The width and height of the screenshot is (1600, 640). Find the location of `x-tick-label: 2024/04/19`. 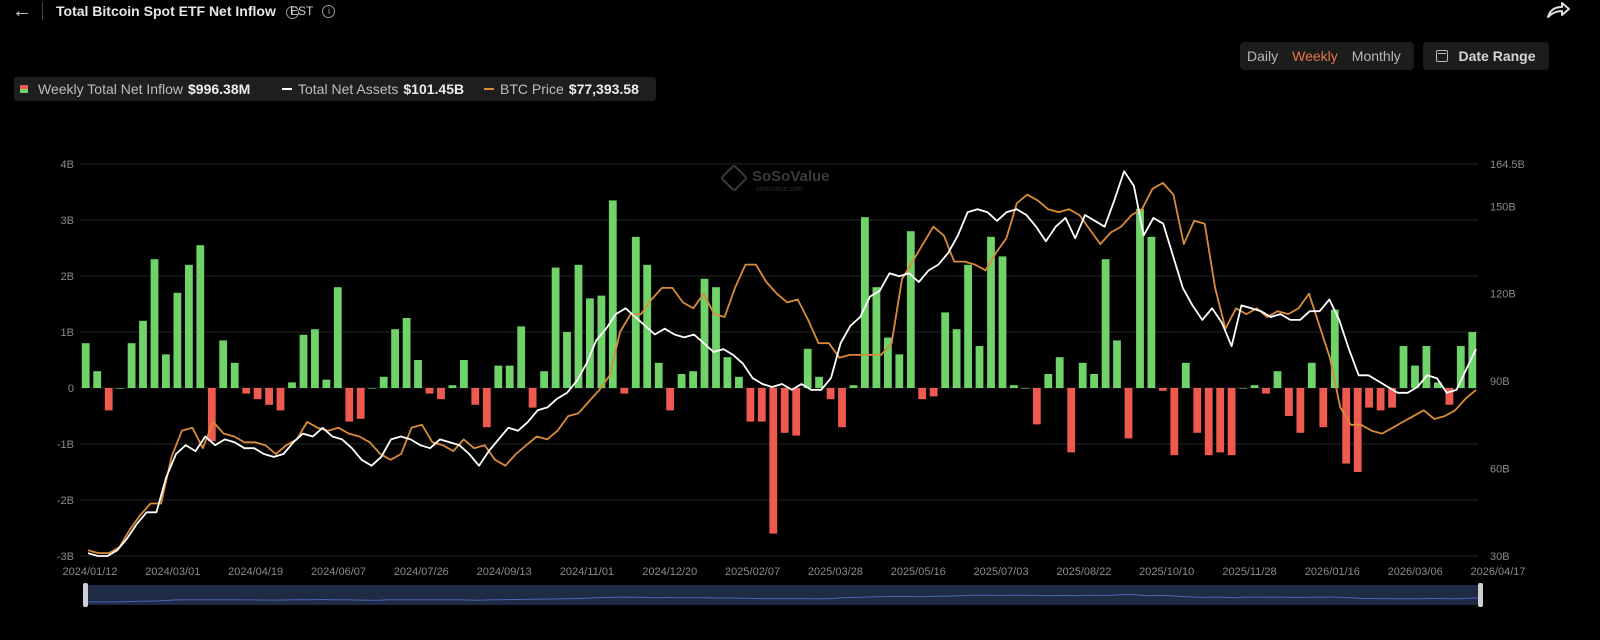

x-tick-label: 2024/04/19 is located at coordinates (255, 572).